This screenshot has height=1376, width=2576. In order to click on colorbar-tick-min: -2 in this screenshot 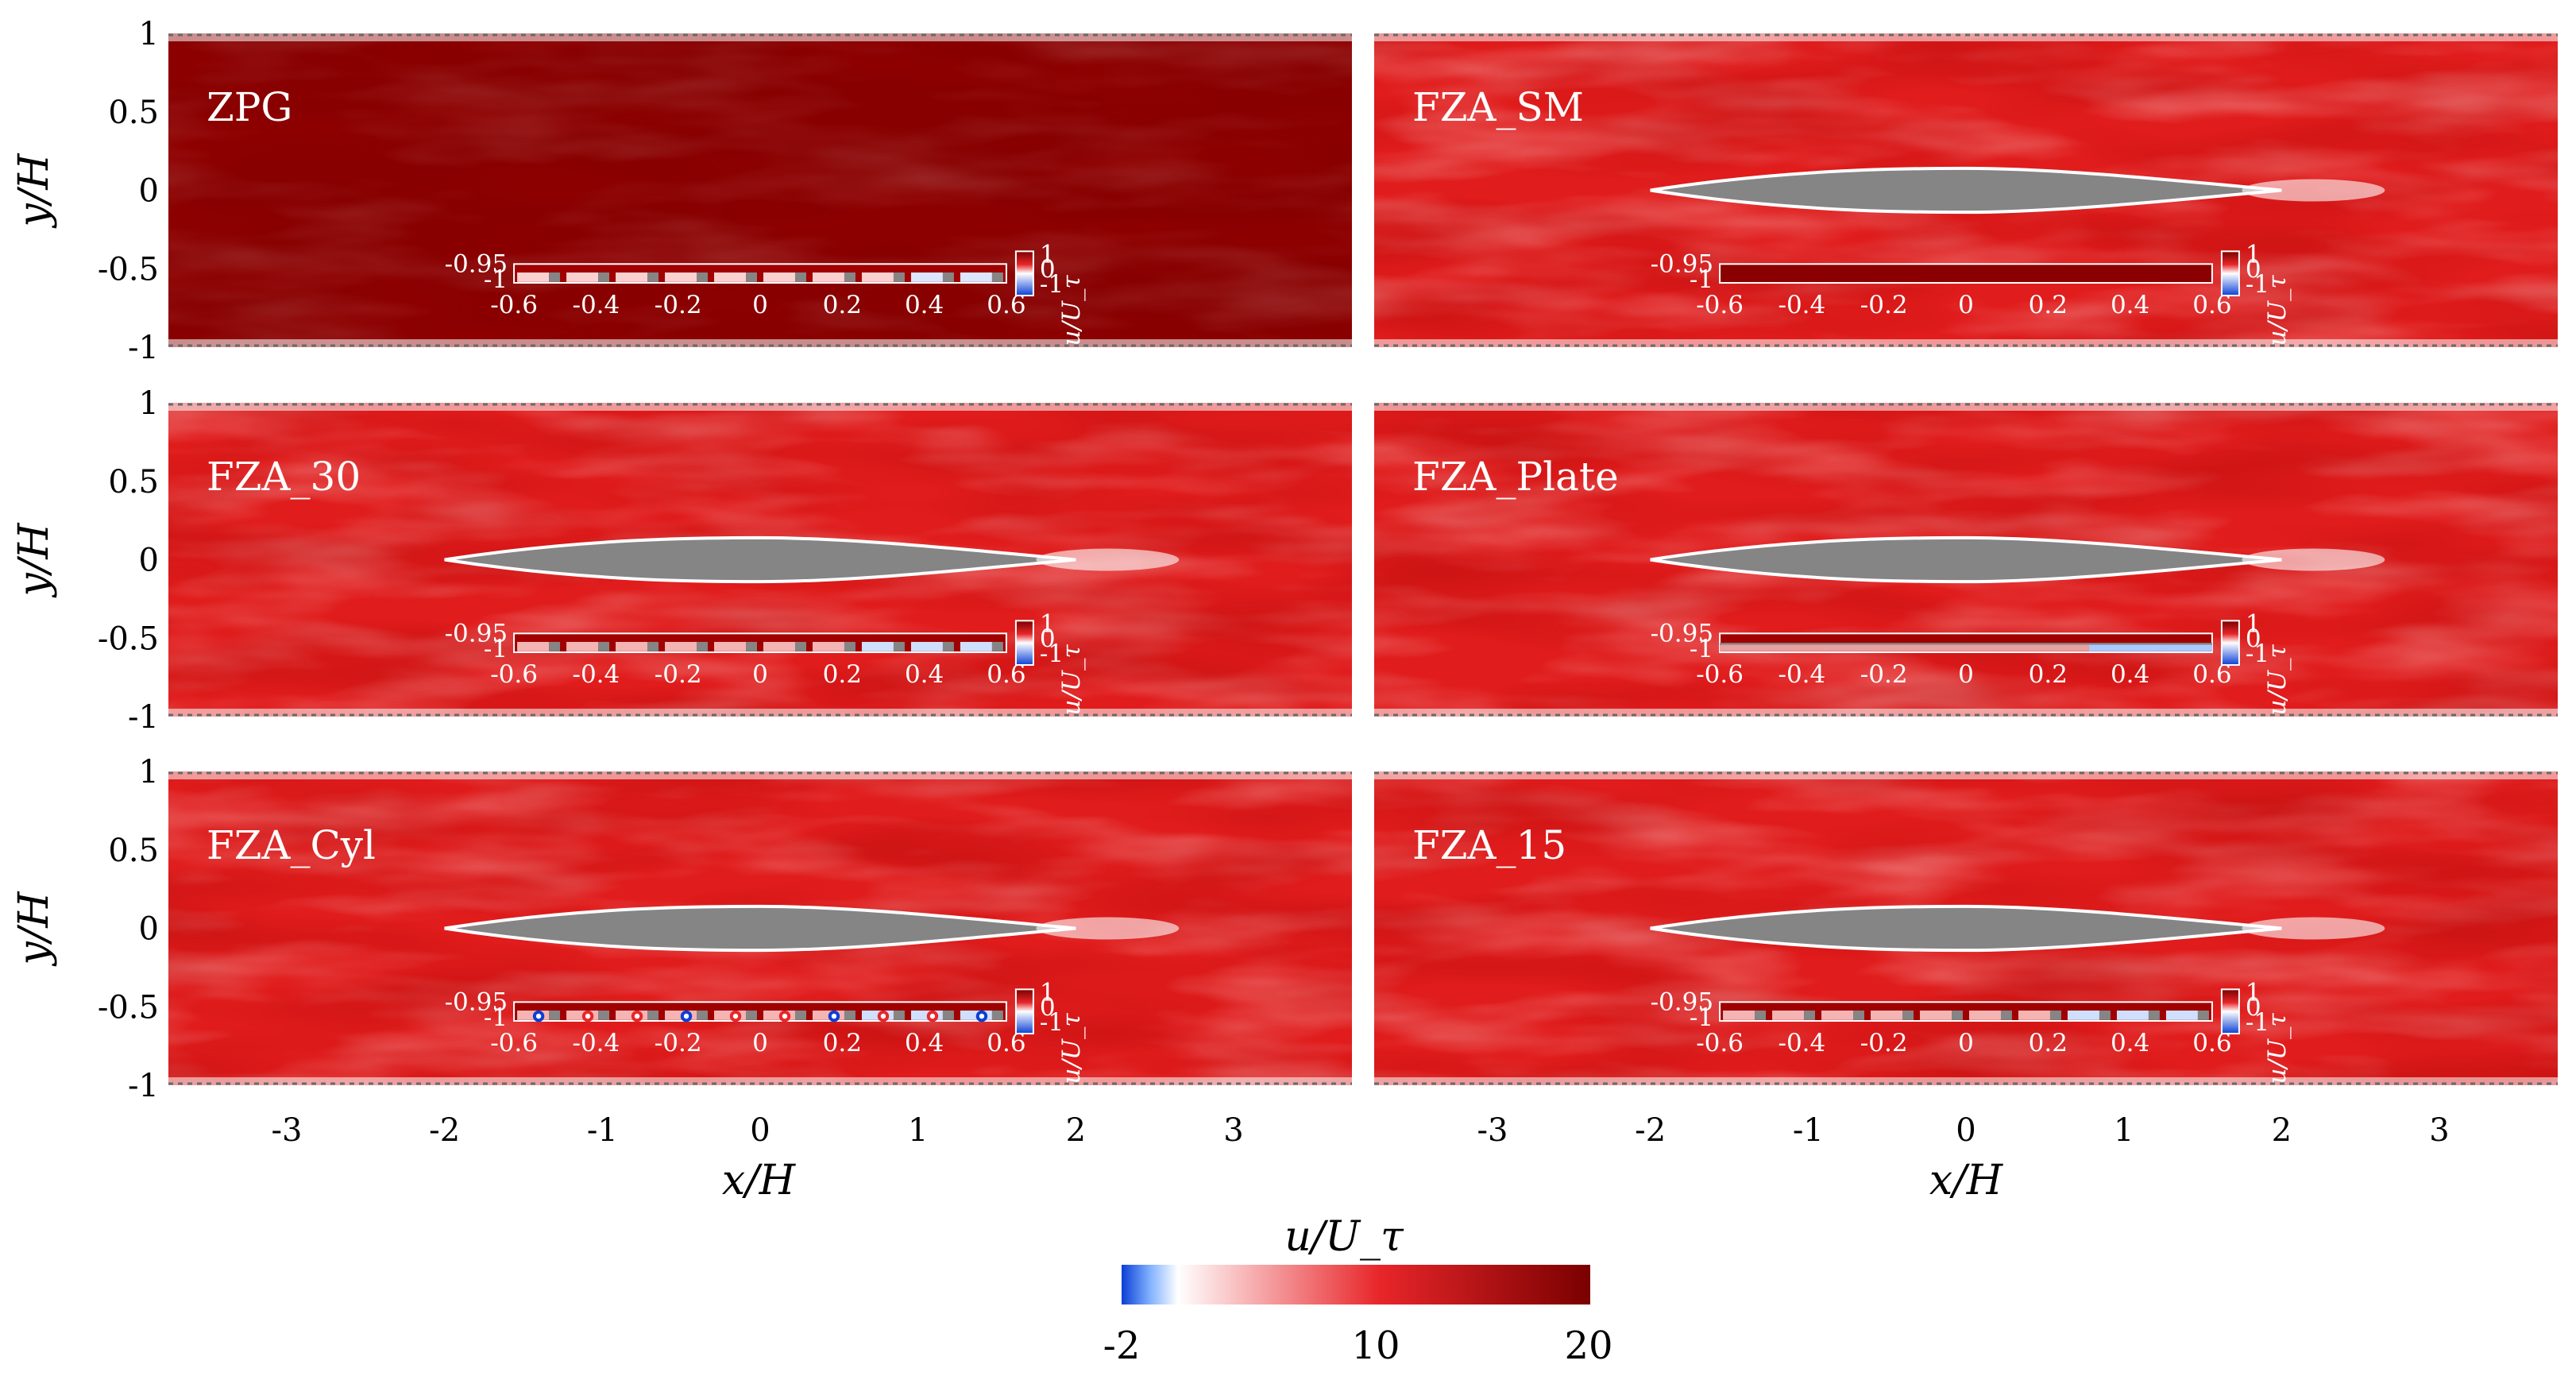, I will do `click(1122, 1346)`.